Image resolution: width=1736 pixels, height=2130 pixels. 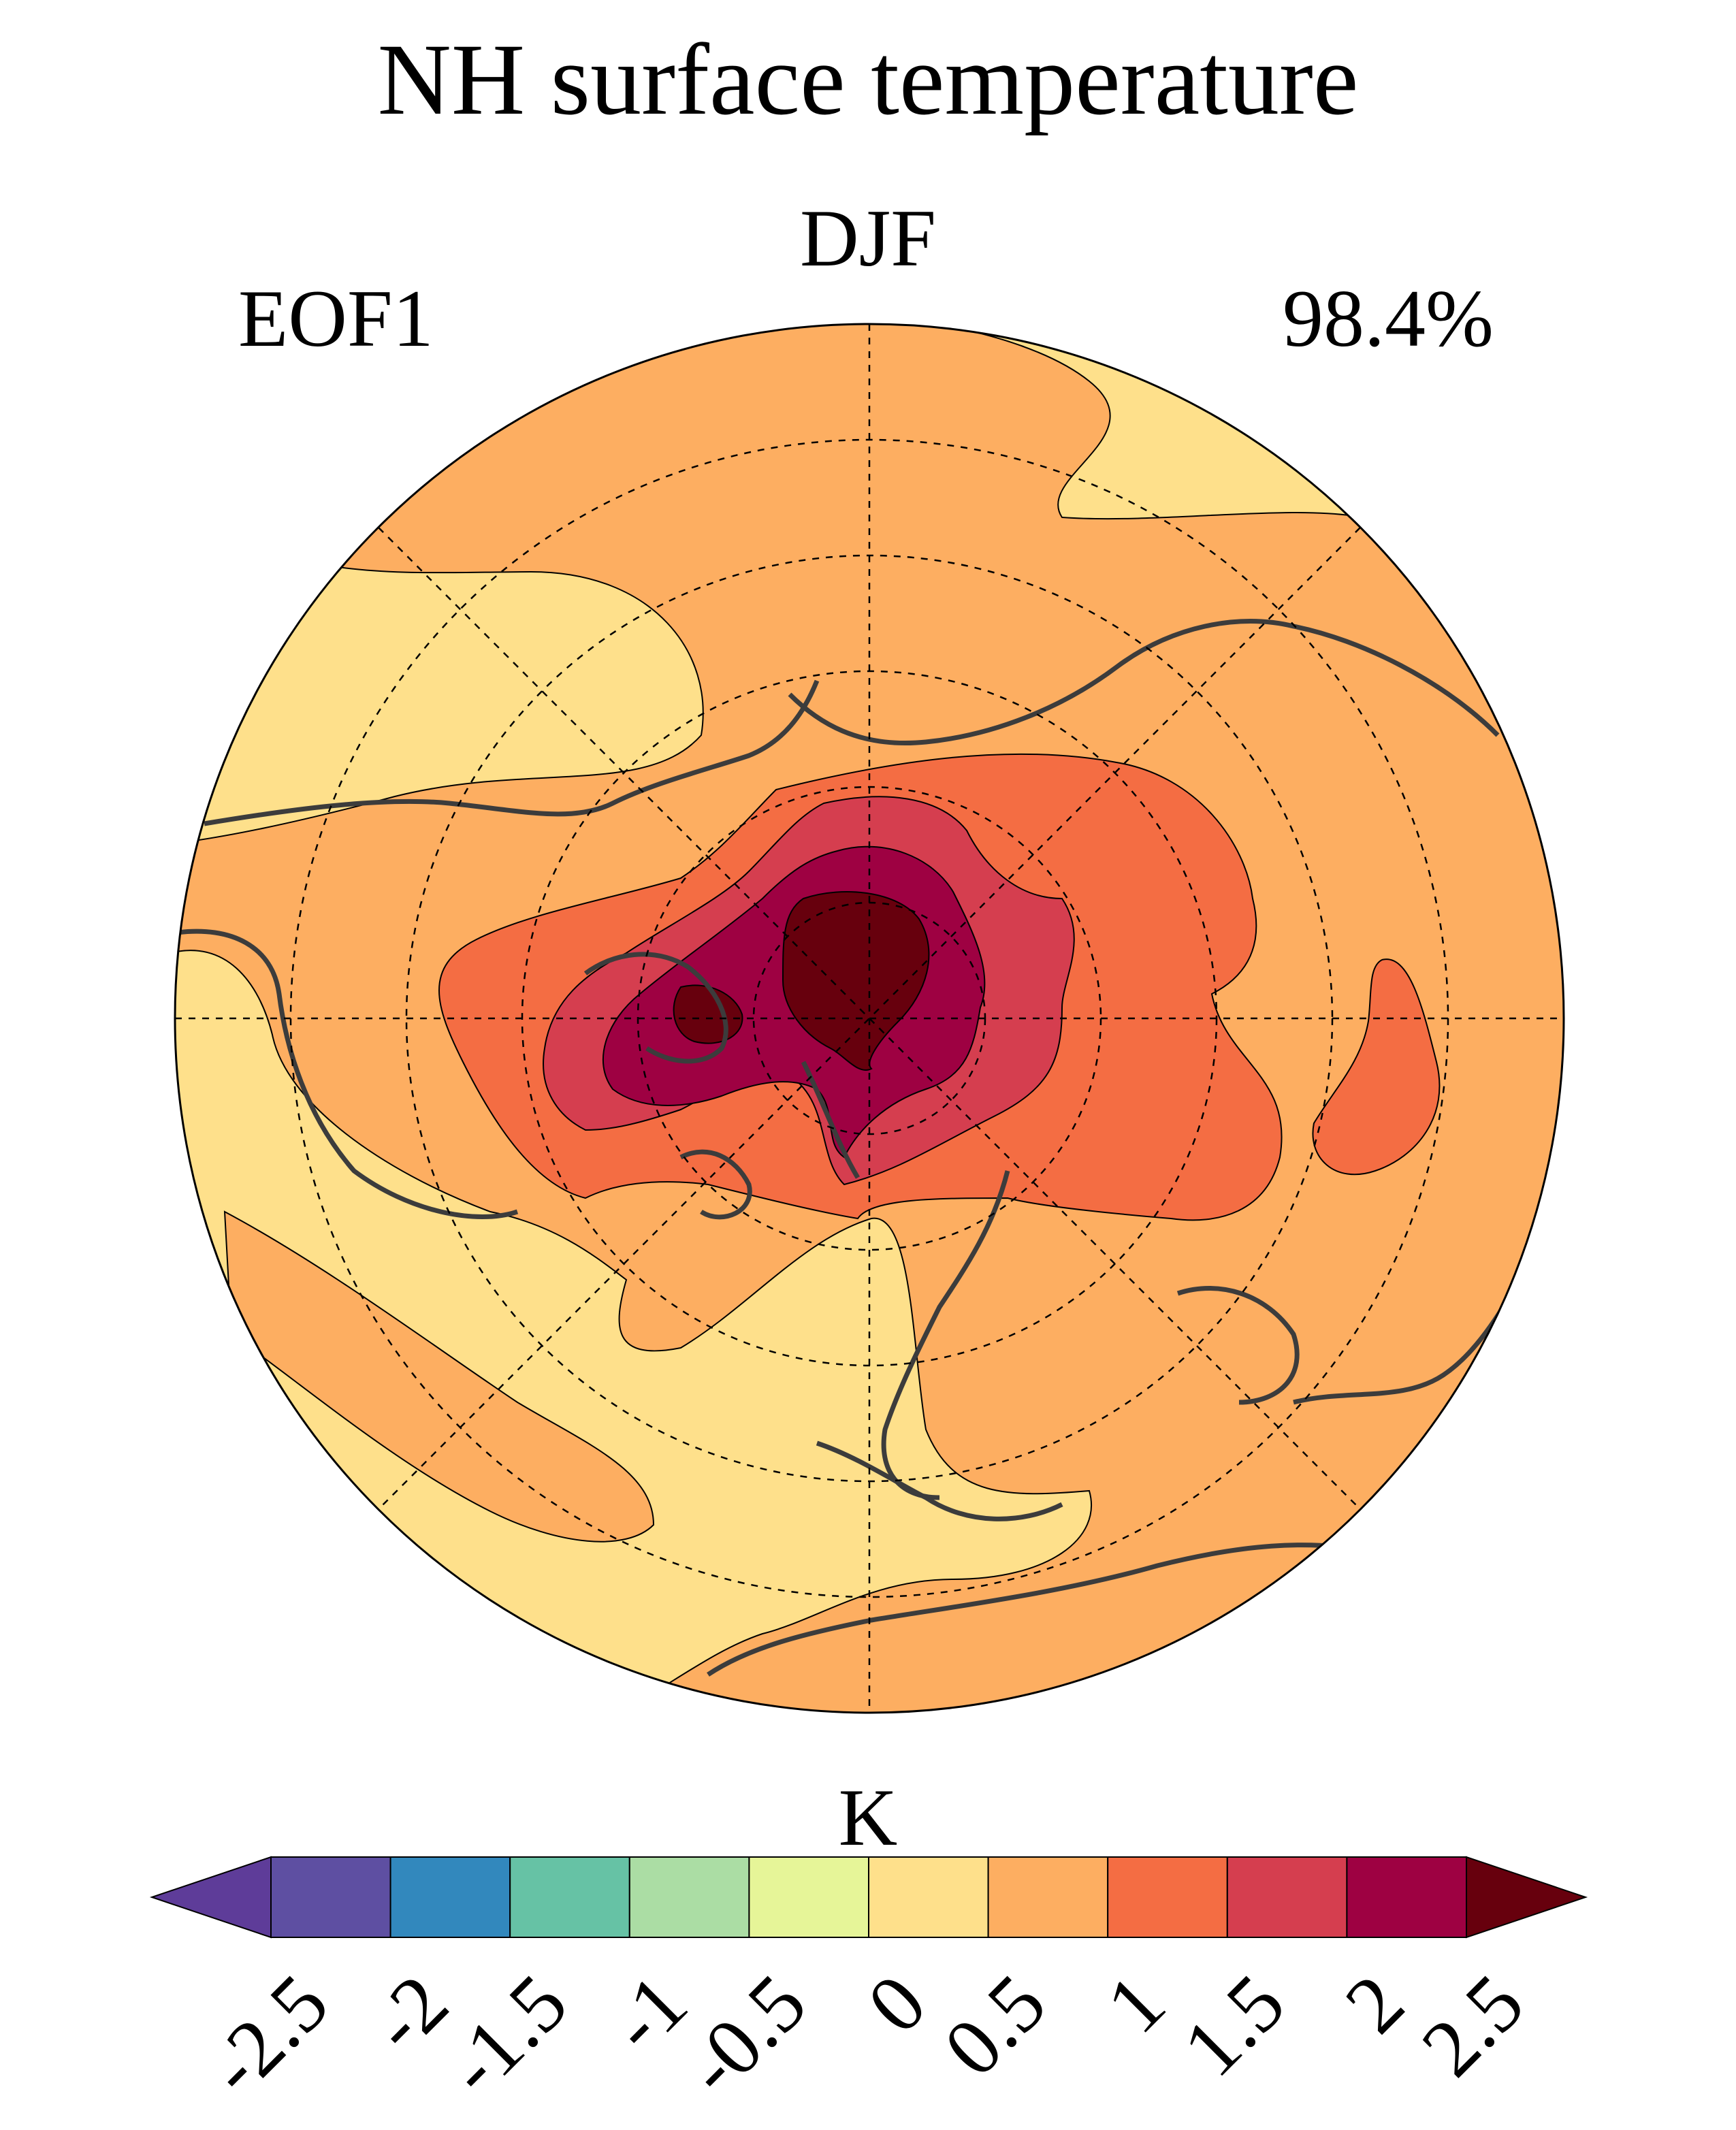 I want to click on colorbar-extend-max, so click(x=1527, y=1897).